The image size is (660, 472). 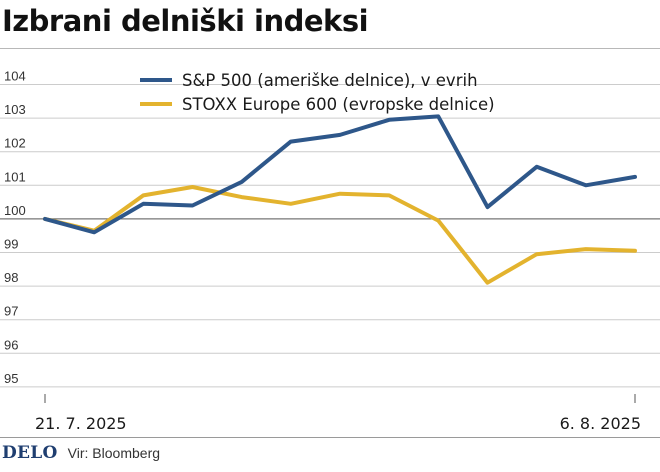 What do you see at coordinates (11, 344) in the screenshot?
I see `y-tick-label: 96` at bounding box center [11, 344].